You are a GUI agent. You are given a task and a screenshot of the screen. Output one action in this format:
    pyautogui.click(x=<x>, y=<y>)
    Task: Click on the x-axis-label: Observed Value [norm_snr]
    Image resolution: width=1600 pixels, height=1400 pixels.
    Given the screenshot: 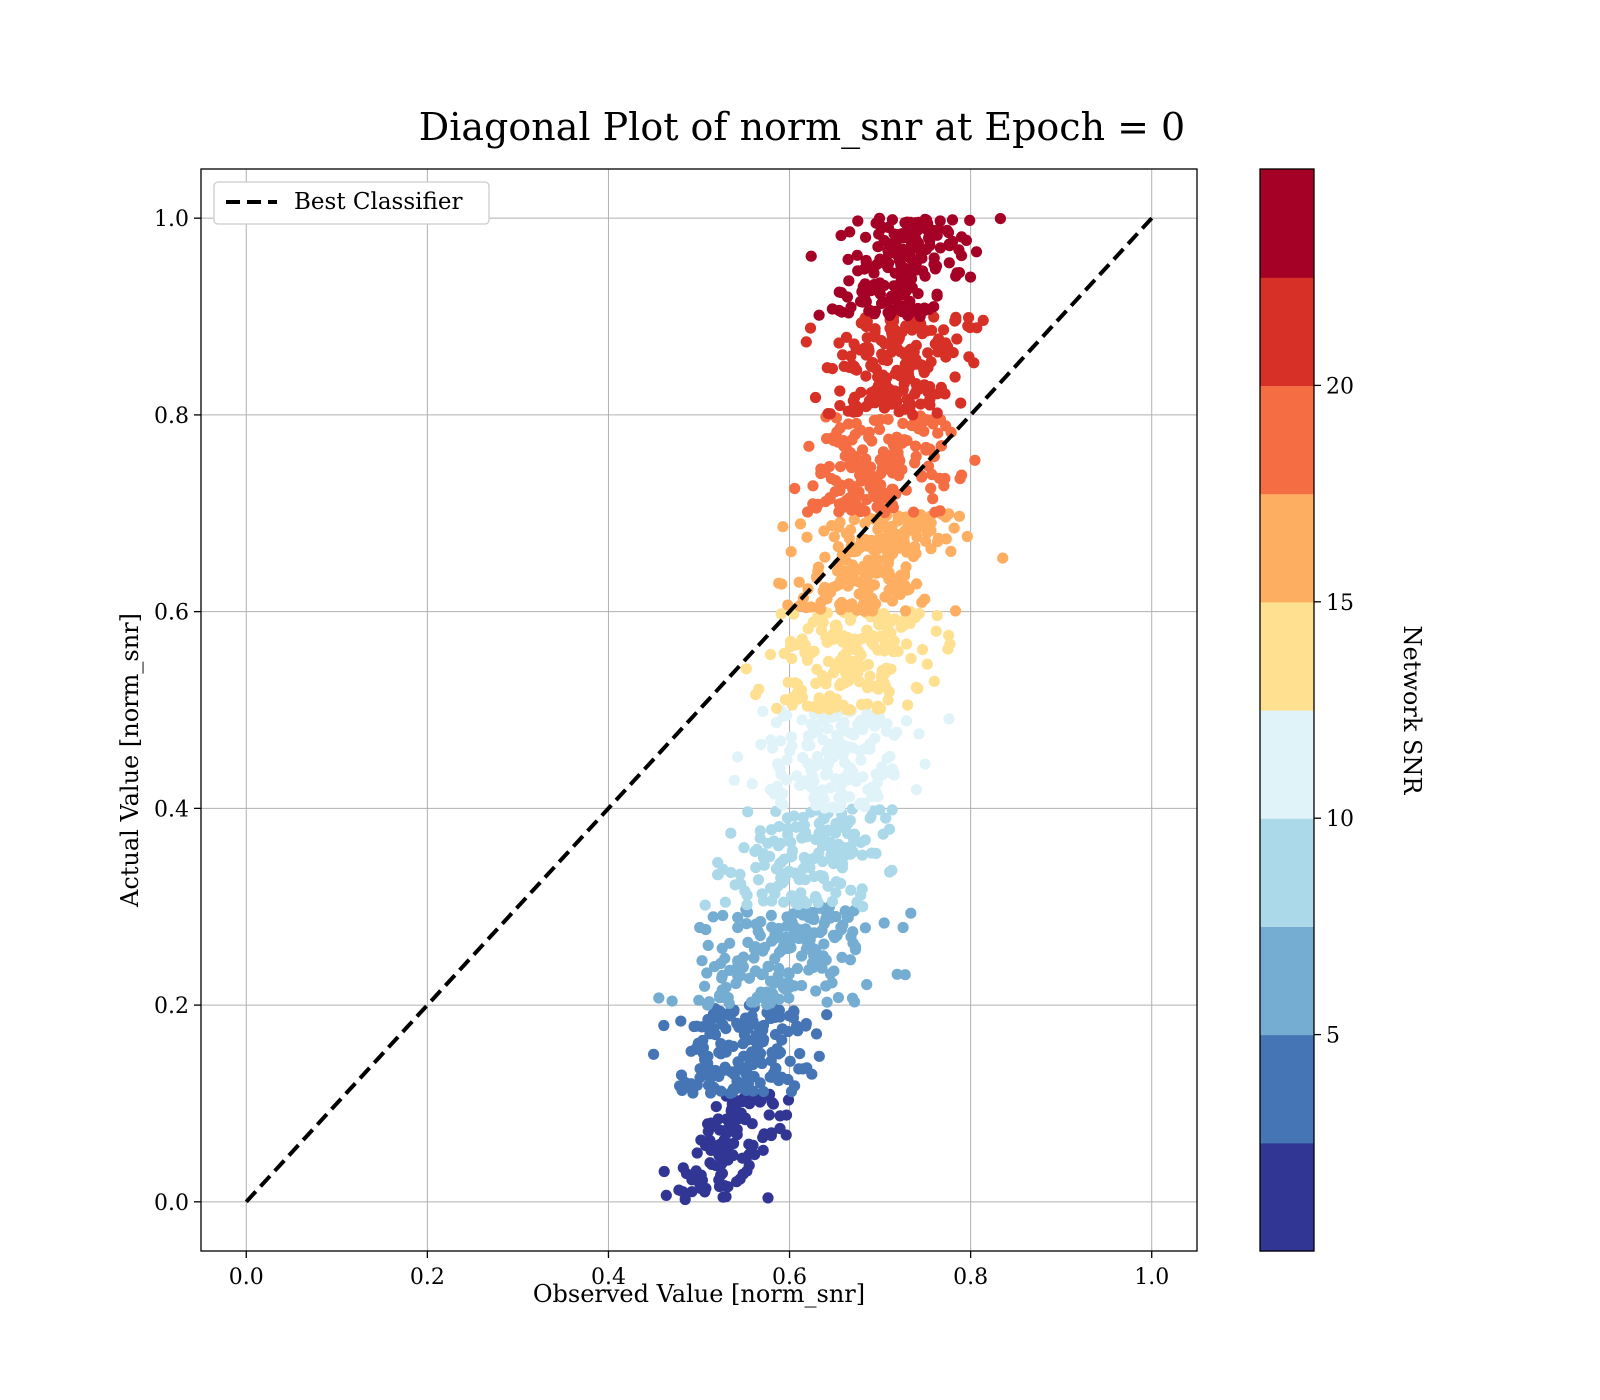 What is the action you would take?
    pyautogui.click(x=699, y=1294)
    